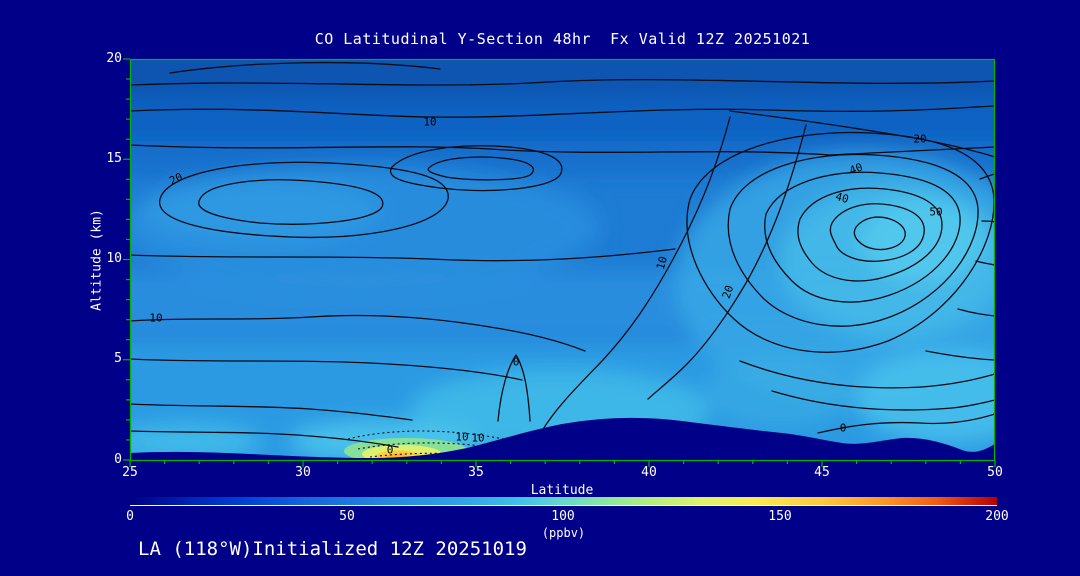 This screenshot has height=576, width=1080. Describe the element at coordinates (303, 472) in the screenshot. I see `x-tick-30: 30` at that location.